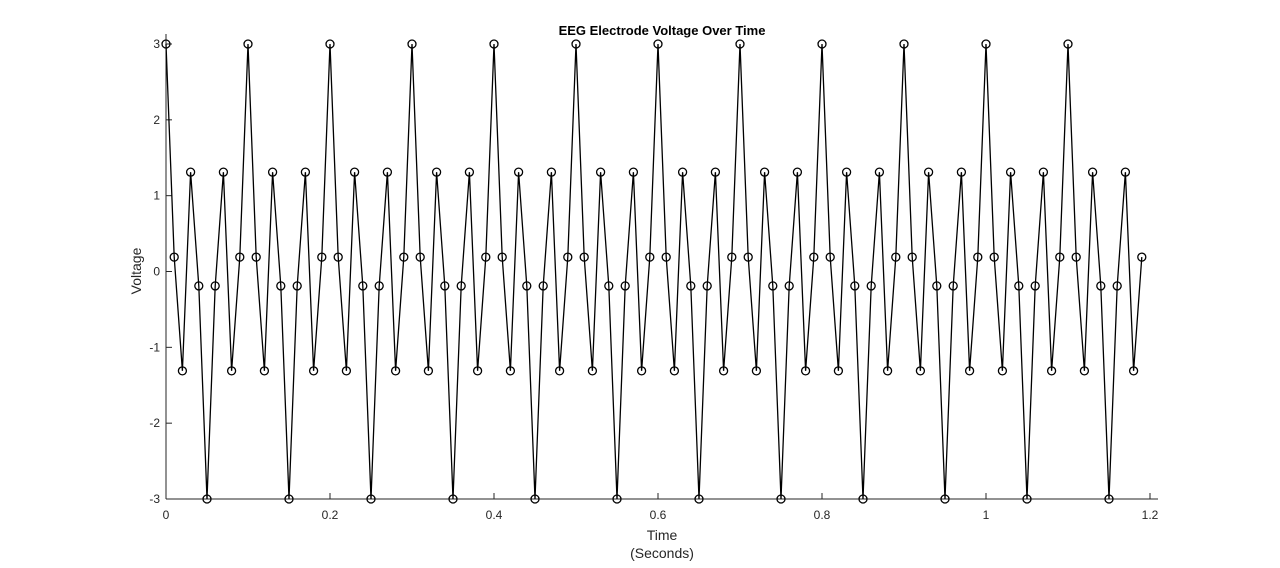 Image resolution: width=1280 pixels, height=568 pixels. Describe the element at coordinates (658, 515) in the screenshot. I see `x-tick-label: 0.6` at that location.